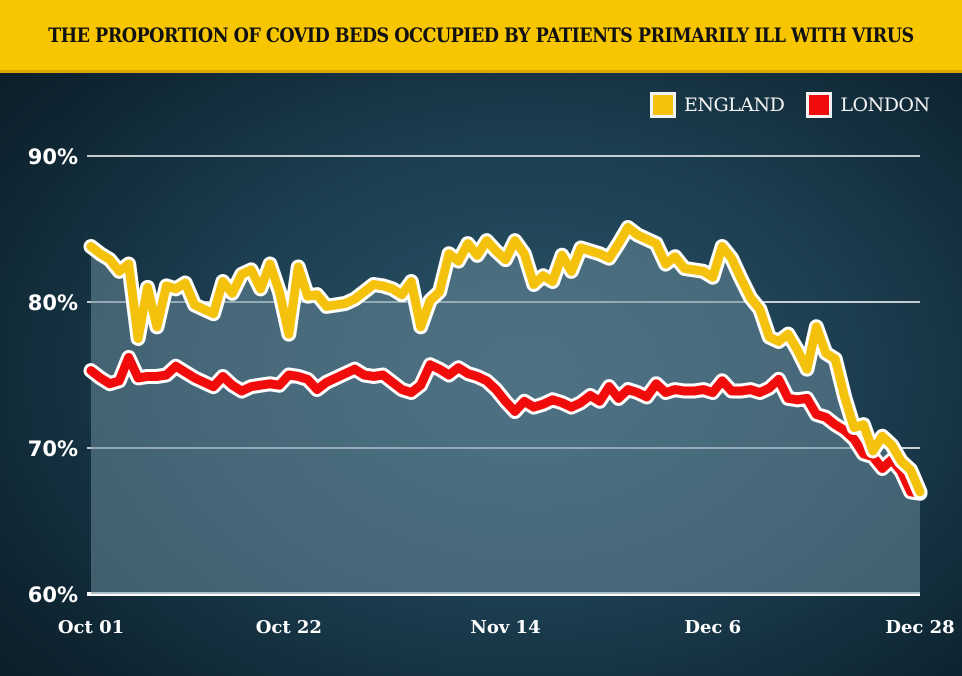  What do you see at coordinates (506, 627) in the screenshot?
I see `x-axis: Oct 01 Oct 22 Nov 14 Dec 6 Dec 28` at bounding box center [506, 627].